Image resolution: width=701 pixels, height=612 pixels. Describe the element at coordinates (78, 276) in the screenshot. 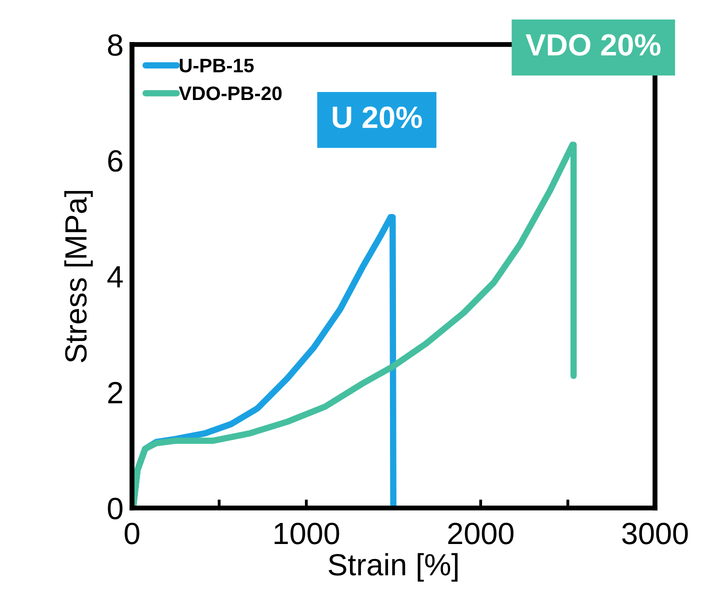

I see `y-axis-title: Stress [MPa]` at that location.